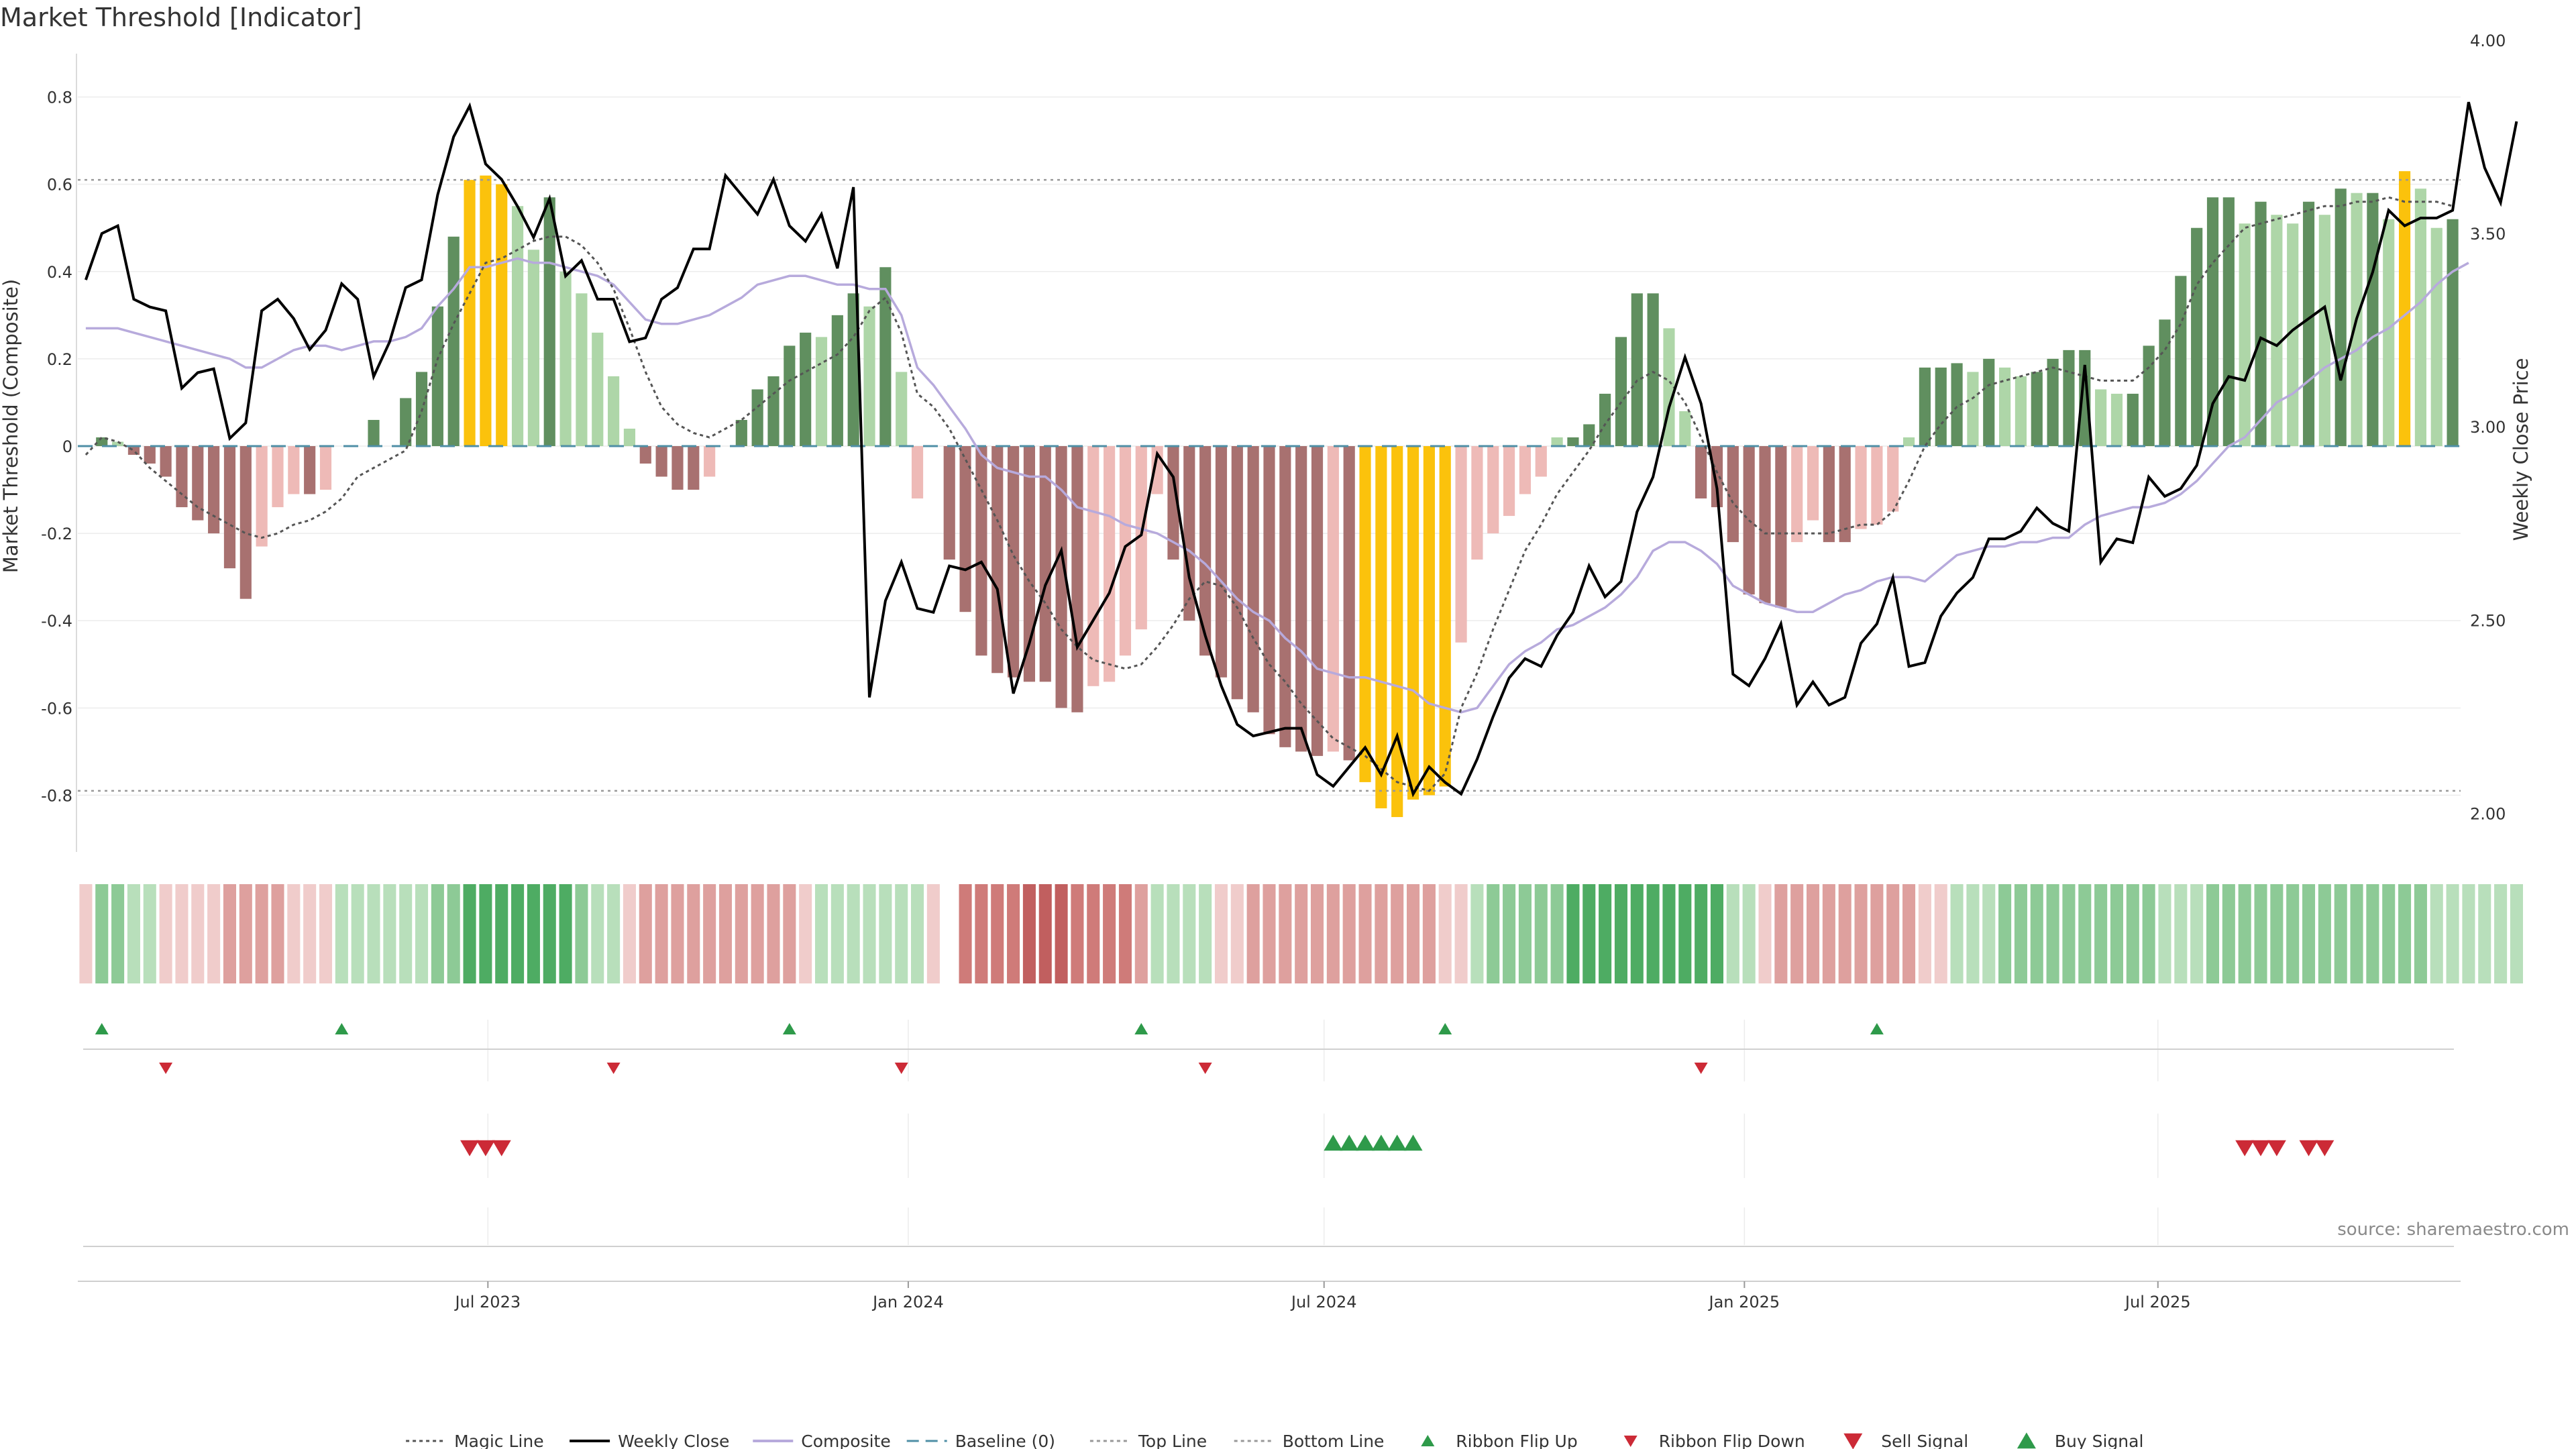 Image resolution: width=2576 pixels, height=1449 pixels. What do you see at coordinates (2488, 620) in the screenshot?
I see `y2-tick-label: 2.50` at bounding box center [2488, 620].